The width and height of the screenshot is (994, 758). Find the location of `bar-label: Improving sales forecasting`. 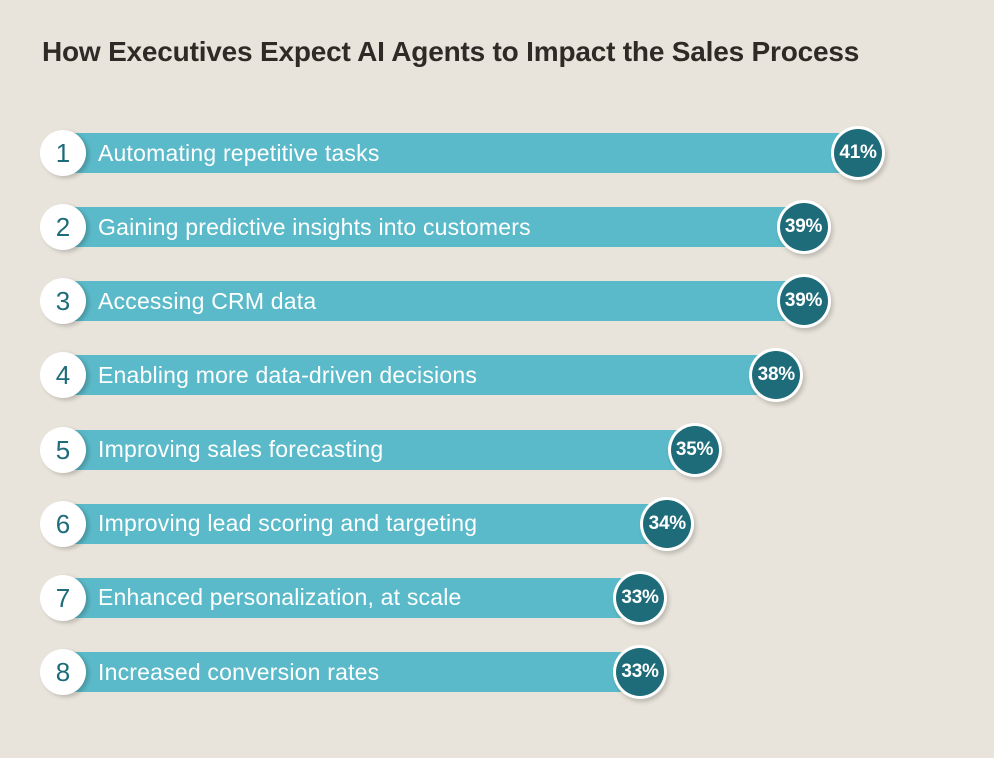

bar-label: Improving sales forecasting is located at coordinates (241, 449).